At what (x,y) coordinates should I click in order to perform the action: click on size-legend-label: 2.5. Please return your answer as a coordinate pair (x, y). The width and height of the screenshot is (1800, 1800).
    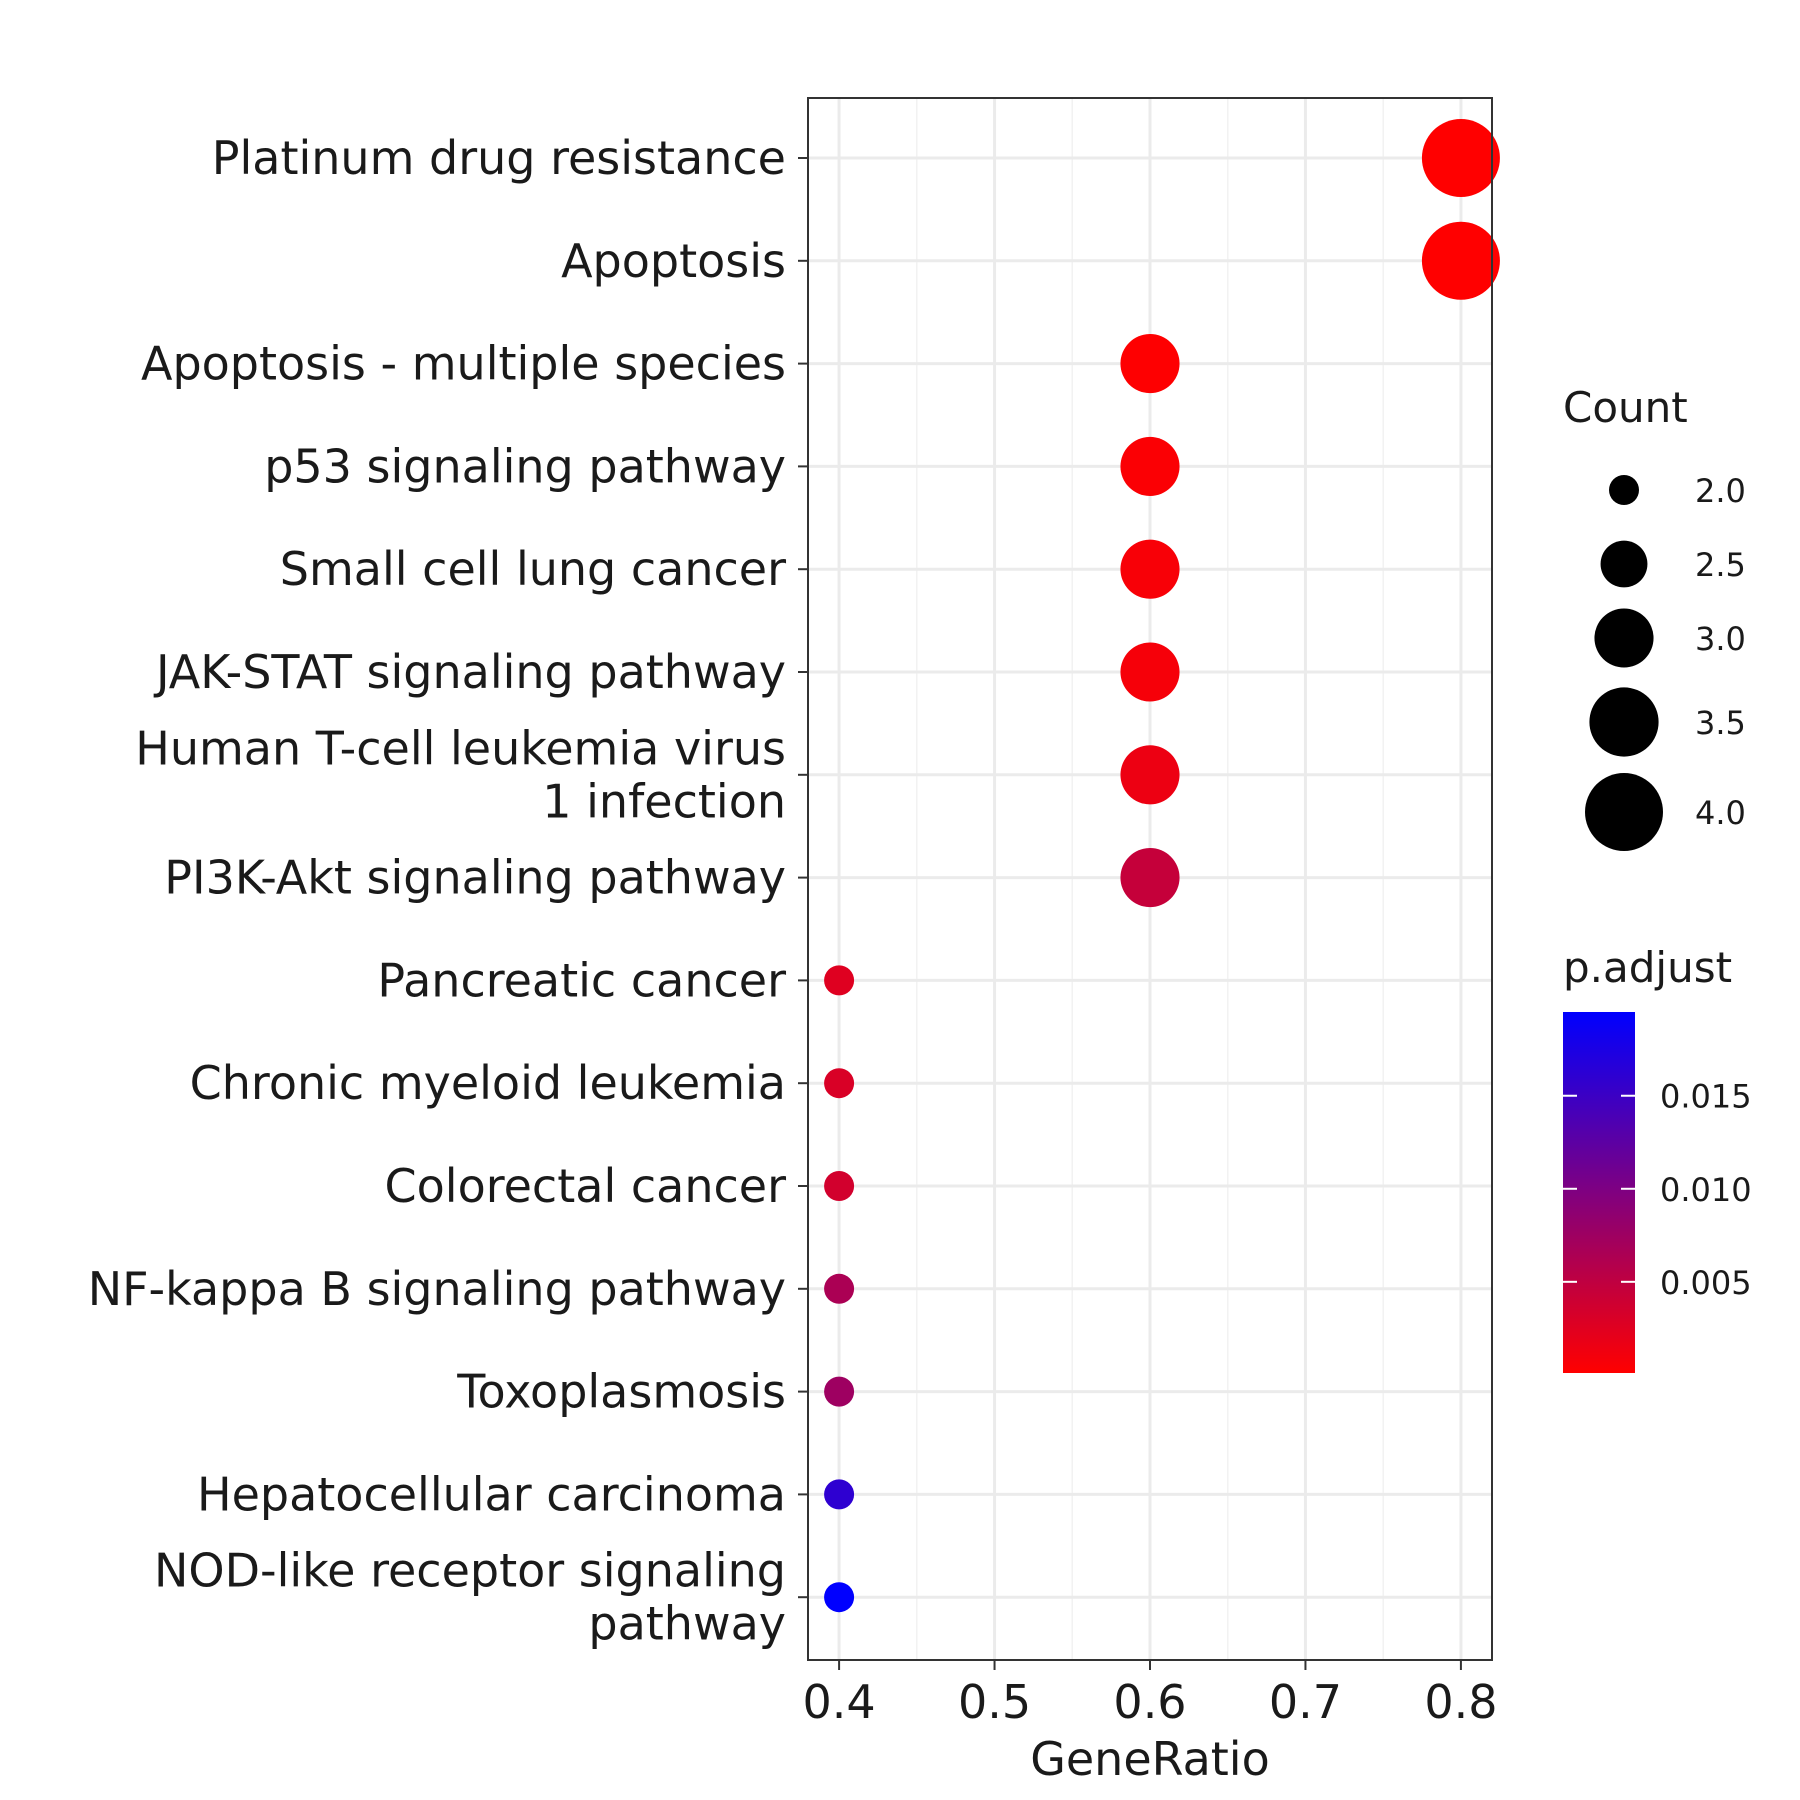
    Looking at the image, I should click on (1720, 565).